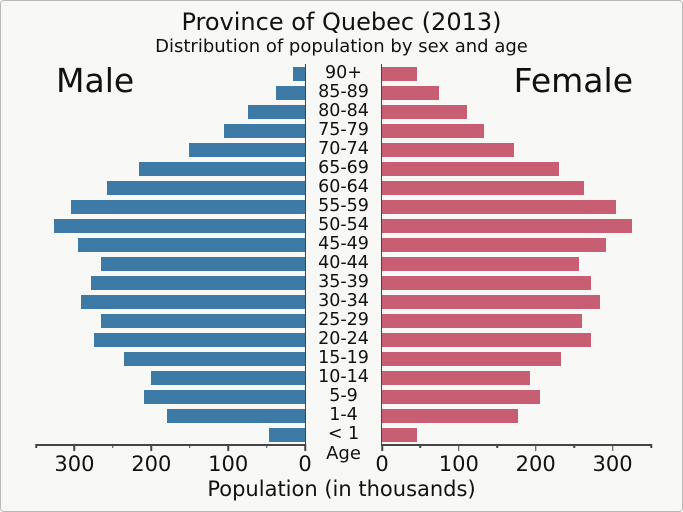  I want to click on age-label: 75-79, so click(343, 130).